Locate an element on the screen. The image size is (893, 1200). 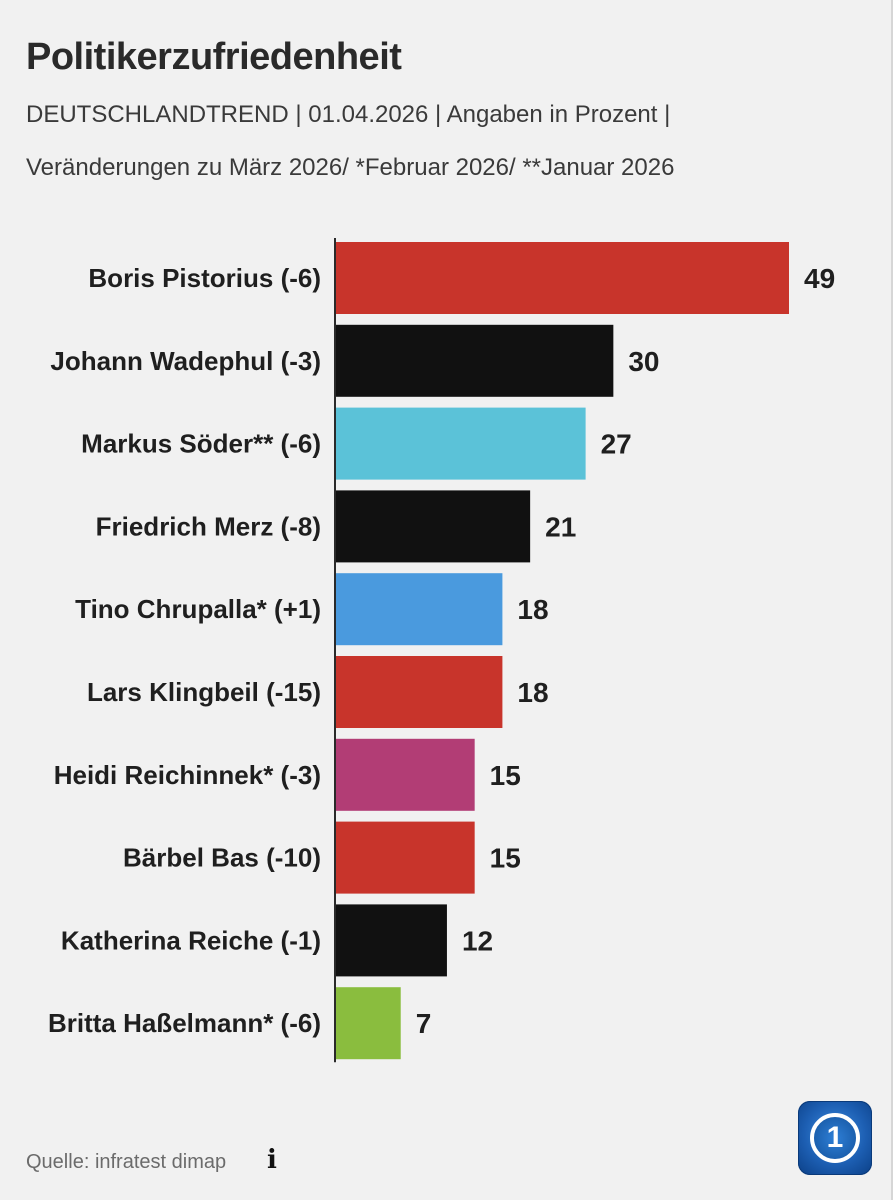
category-label: Katherina Reiche (-1) is located at coordinates (191, 940).